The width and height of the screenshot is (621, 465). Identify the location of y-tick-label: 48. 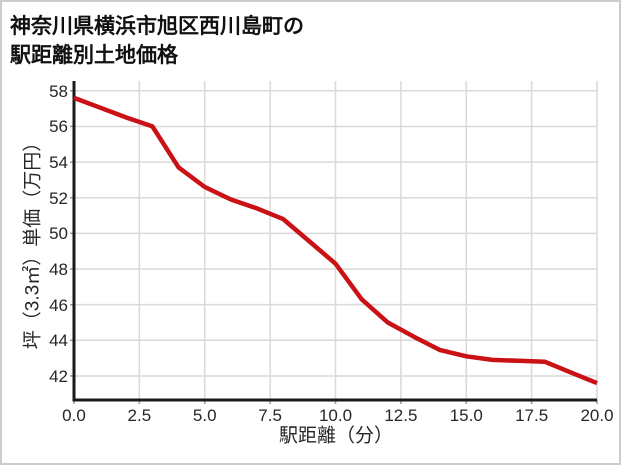
(58, 269).